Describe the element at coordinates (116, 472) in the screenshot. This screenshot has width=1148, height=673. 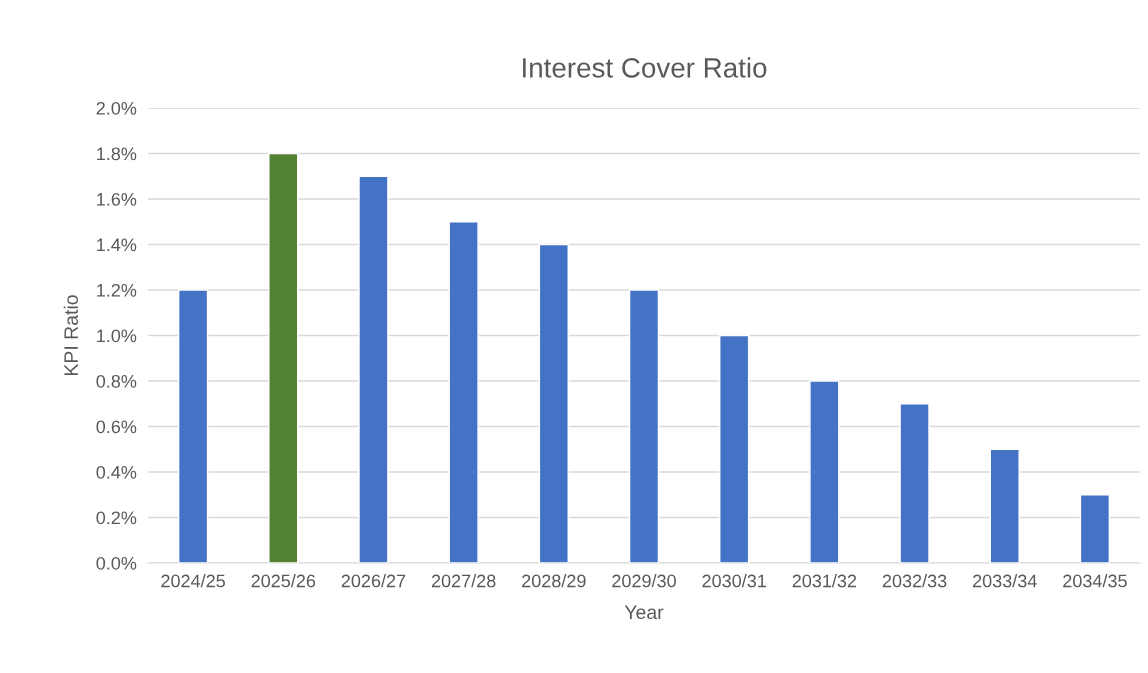
I see `y-tick-label: 0.4%` at that location.